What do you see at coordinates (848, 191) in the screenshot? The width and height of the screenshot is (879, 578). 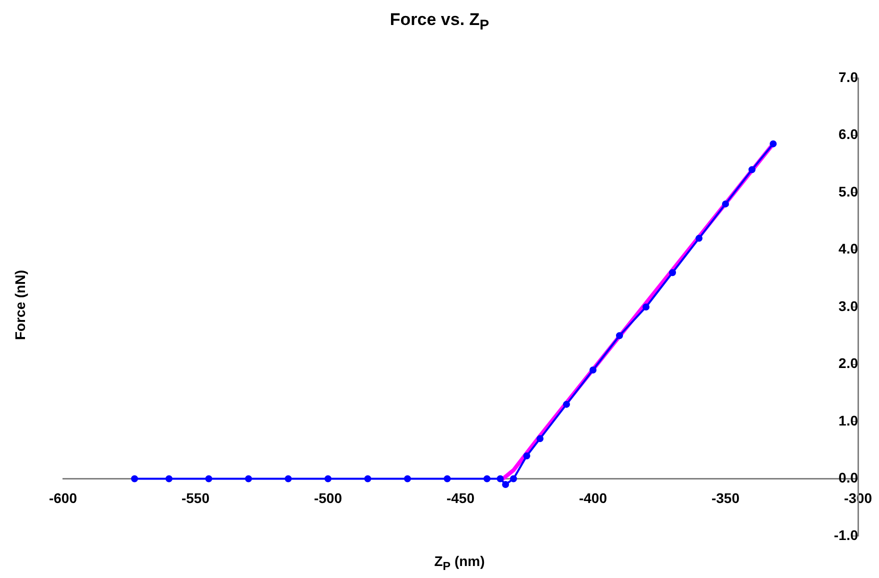 I see `y-tick-label: 5.0` at bounding box center [848, 191].